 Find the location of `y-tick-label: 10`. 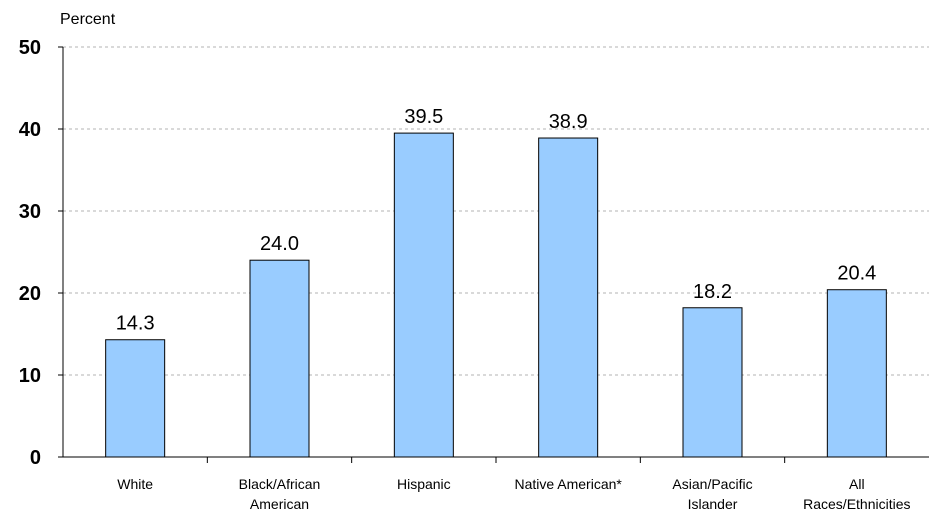

y-tick-label: 10 is located at coordinates (30, 376).